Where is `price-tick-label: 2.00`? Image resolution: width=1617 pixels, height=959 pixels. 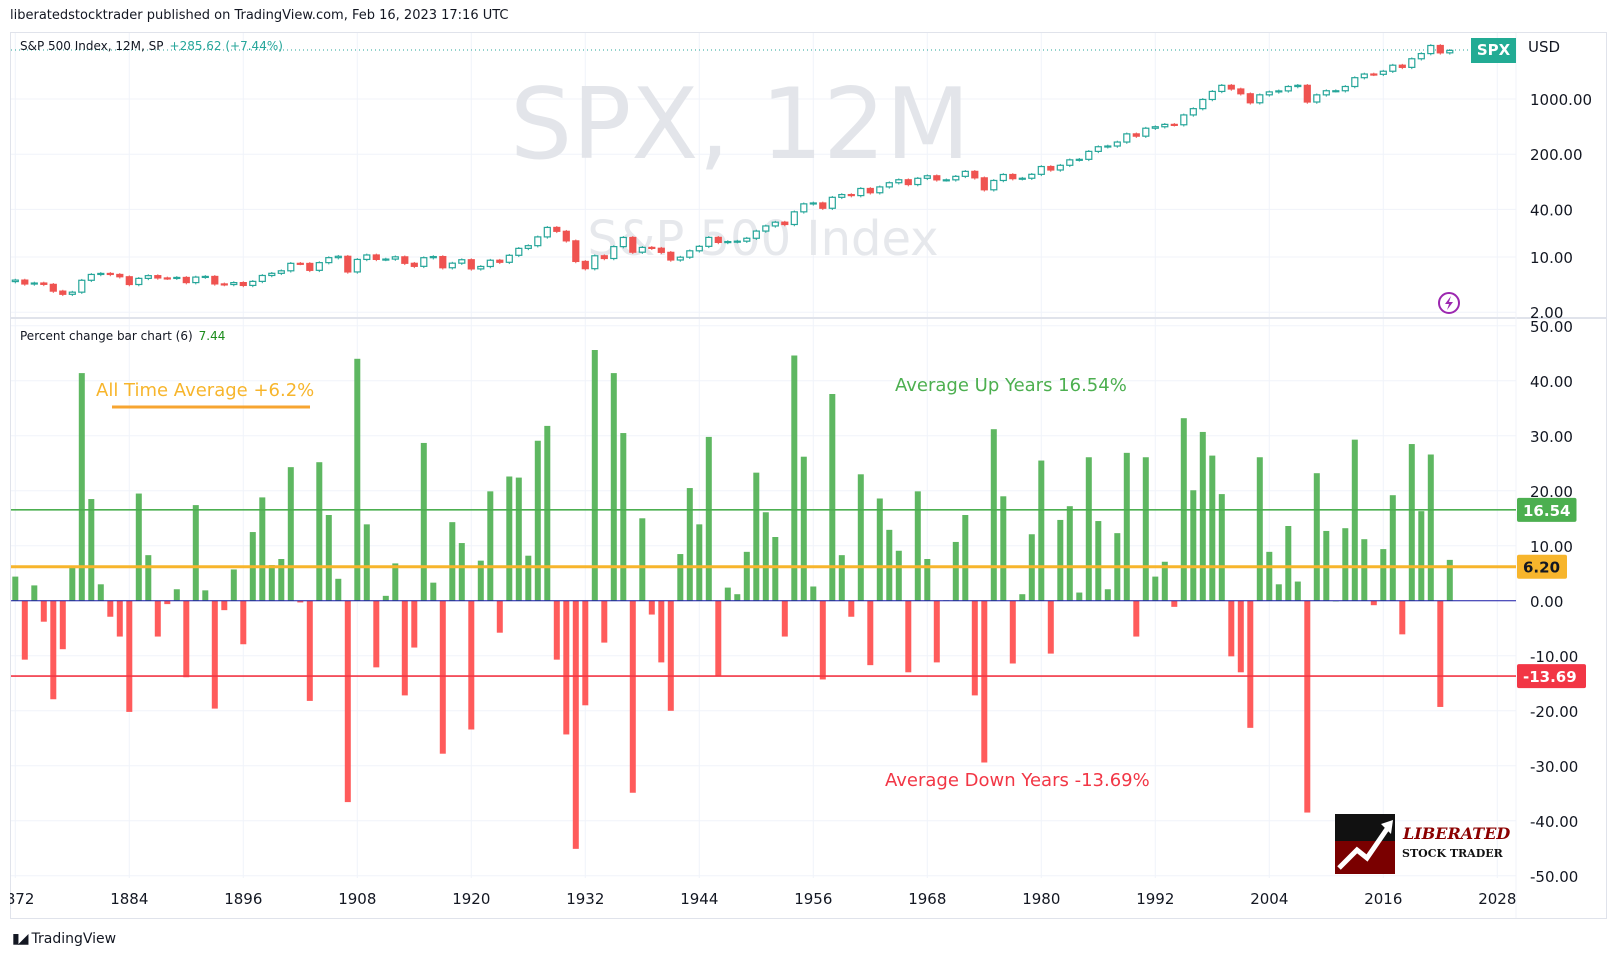
price-tick-label: 2.00 is located at coordinates (1546, 313).